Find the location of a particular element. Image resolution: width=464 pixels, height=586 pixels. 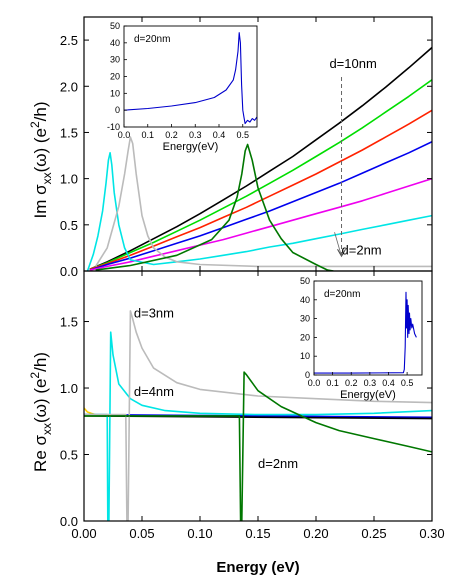

bottom-inset-xtick-label-1: 0.1 is located at coordinates (332, 383).